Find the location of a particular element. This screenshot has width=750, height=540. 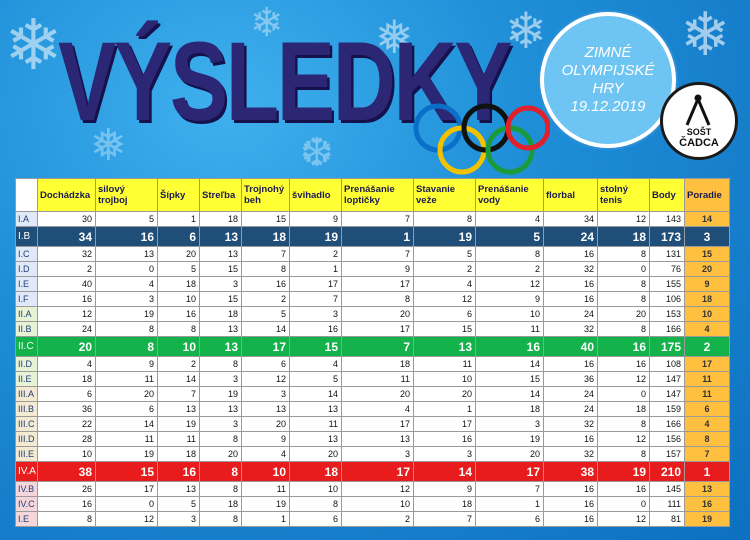

table-row: IV.A 38 15 16 8 10 18 17 14 17 38 19 210 1 is located at coordinates (372, 471).